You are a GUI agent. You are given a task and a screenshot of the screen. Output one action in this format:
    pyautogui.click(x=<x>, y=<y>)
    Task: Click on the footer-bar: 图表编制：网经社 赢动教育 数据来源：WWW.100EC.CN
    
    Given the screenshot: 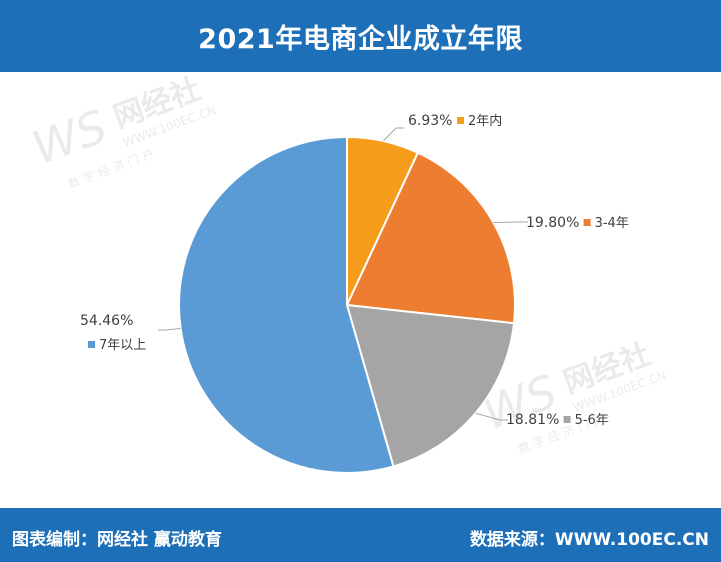 What is the action you would take?
    pyautogui.click(x=360, y=535)
    